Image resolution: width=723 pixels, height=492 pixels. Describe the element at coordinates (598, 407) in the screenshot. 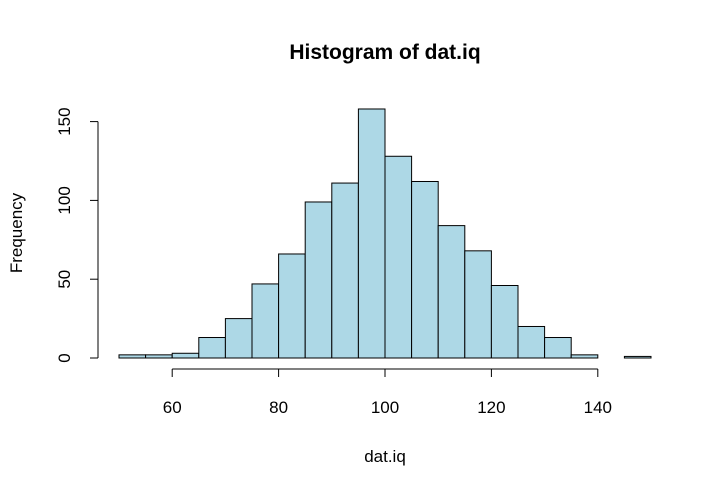

I see `x-tick-label-140: 140` at that location.